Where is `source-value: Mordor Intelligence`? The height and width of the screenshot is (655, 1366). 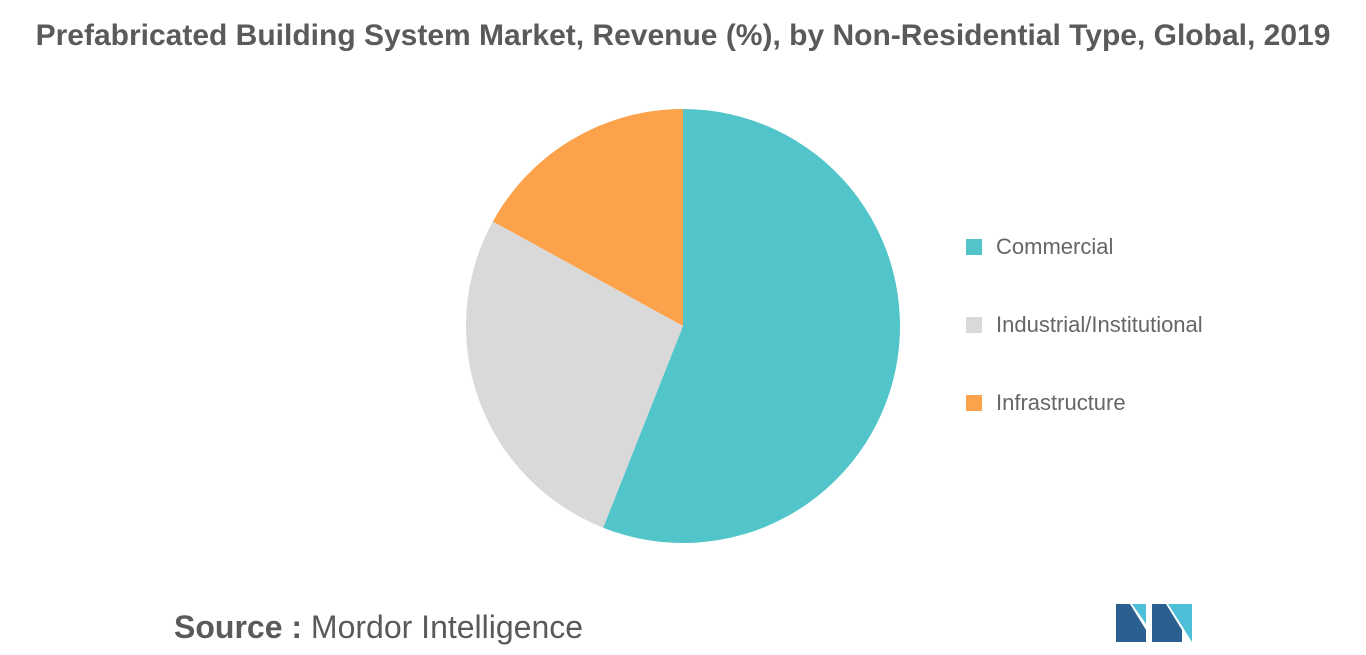 source-value: Mordor Intelligence is located at coordinates (447, 627).